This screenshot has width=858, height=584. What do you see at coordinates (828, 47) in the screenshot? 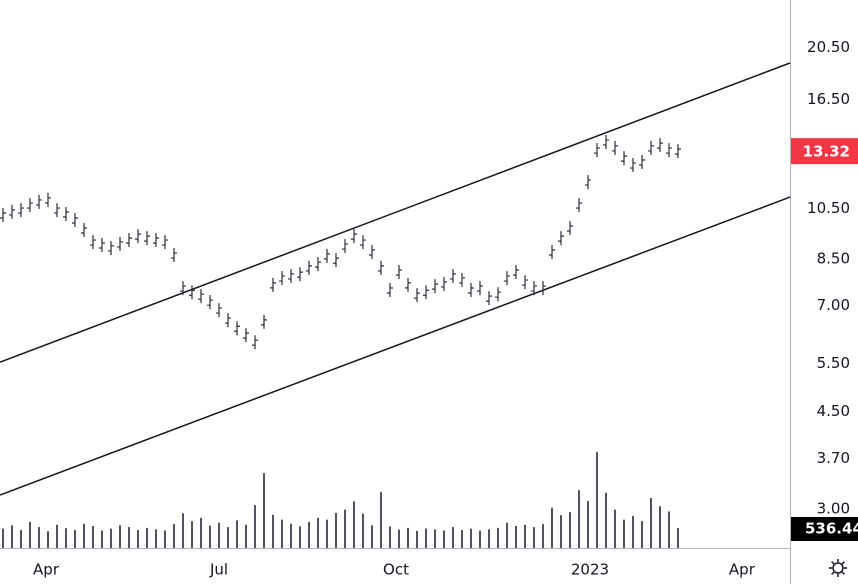
I see `y-tick-label: 20.50` at bounding box center [828, 47].